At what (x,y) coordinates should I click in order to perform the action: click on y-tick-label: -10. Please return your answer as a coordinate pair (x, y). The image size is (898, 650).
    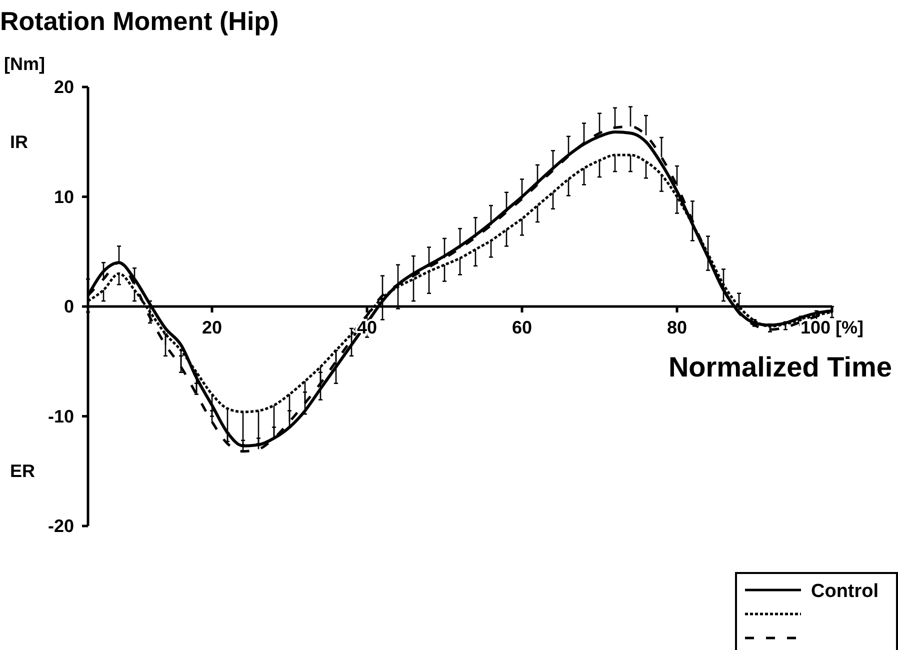
    Looking at the image, I should click on (61, 416).